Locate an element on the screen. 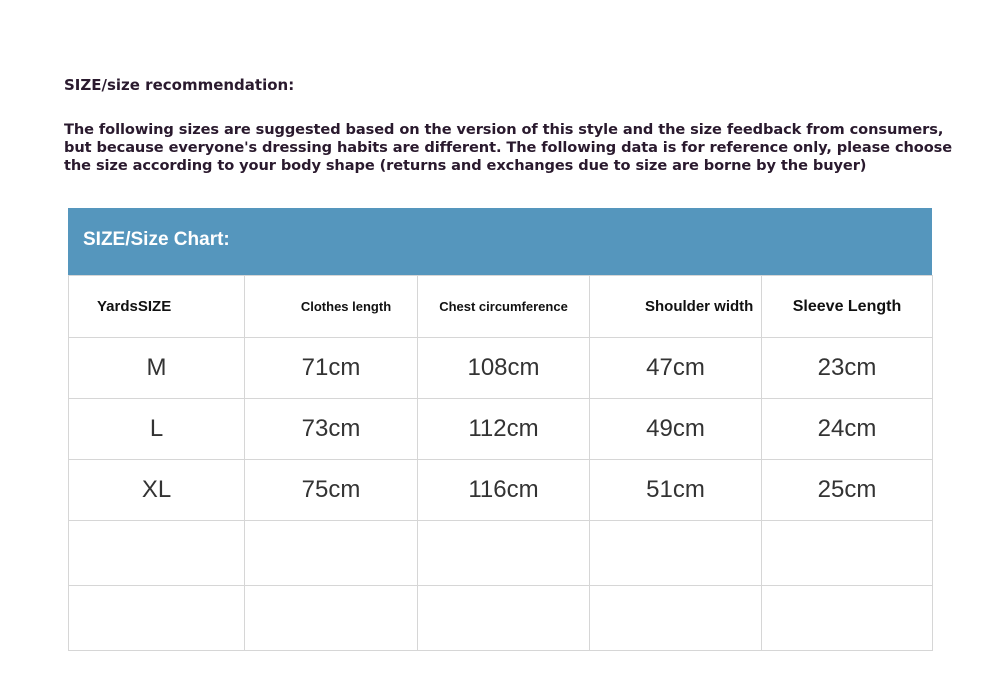 This screenshot has width=1000, height=674. recommendation-heading: SIZE/size recommendation: is located at coordinates (179, 85).